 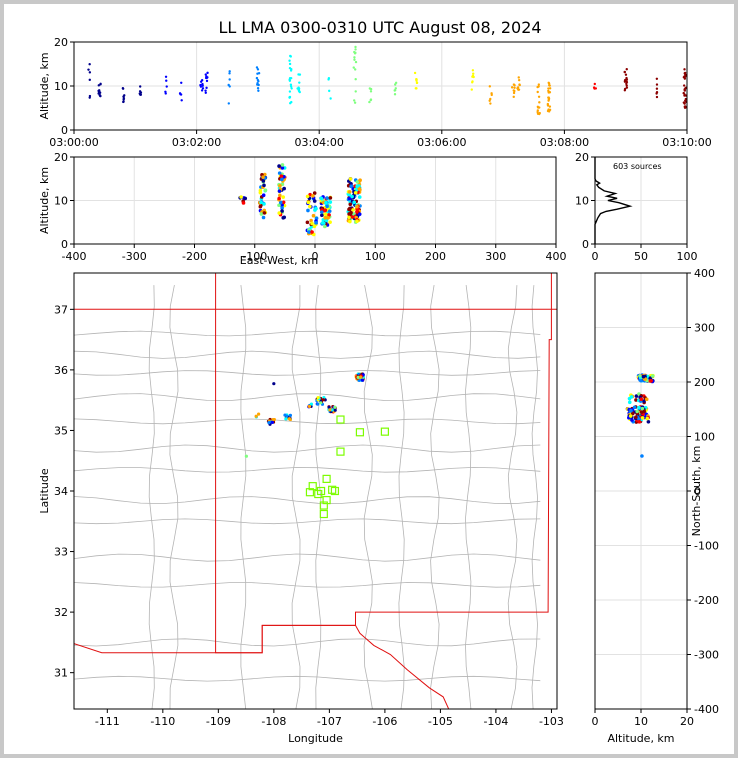 I want to click on x-tick-label: -111, so click(x=107, y=721).